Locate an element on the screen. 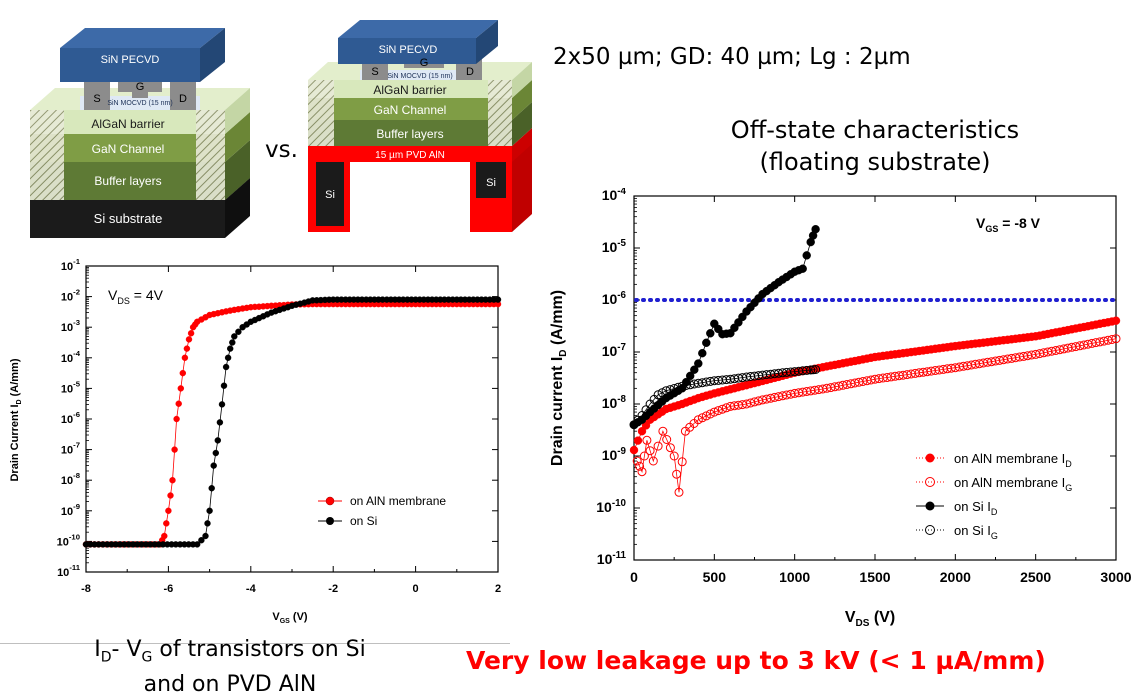 The width and height of the screenshot is (1136, 699). aln-layer-front is located at coordinates (410, 154).